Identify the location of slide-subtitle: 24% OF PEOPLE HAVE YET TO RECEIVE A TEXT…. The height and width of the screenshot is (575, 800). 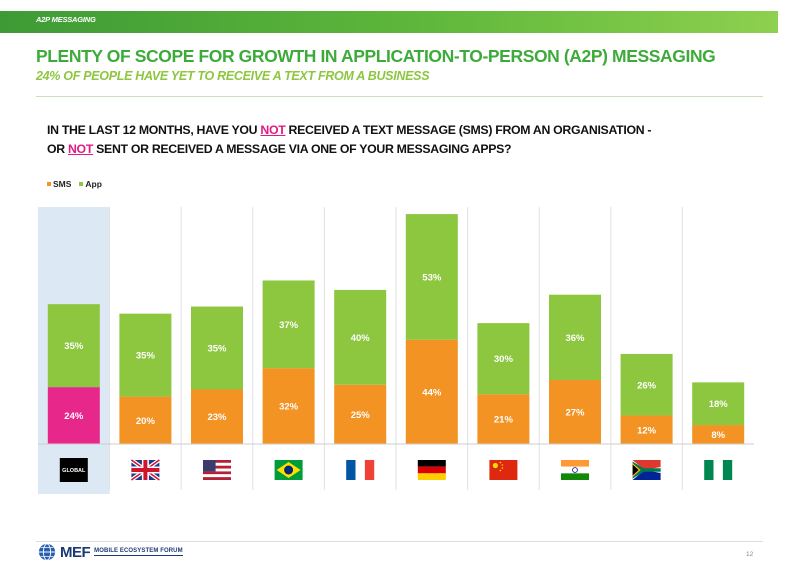
(233, 76).